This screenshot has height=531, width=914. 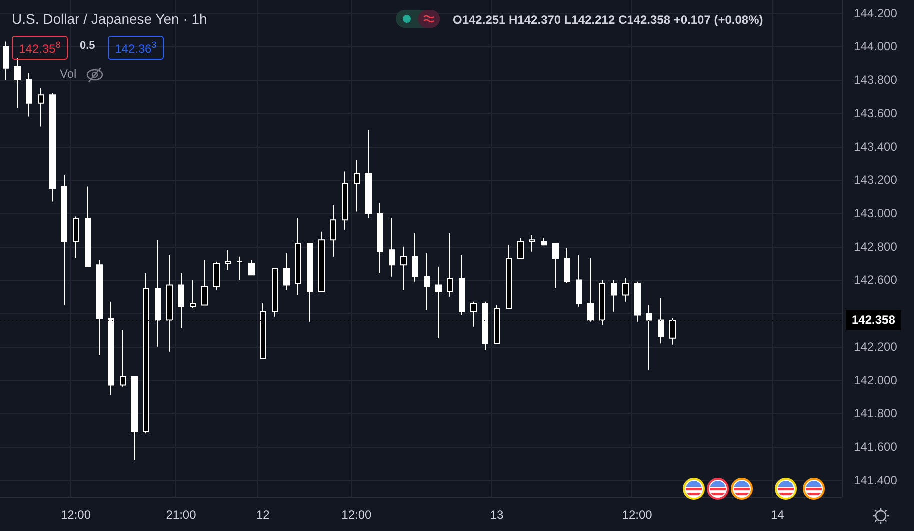 I want to click on x-tick-label: 12, so click(x=263, y=515).